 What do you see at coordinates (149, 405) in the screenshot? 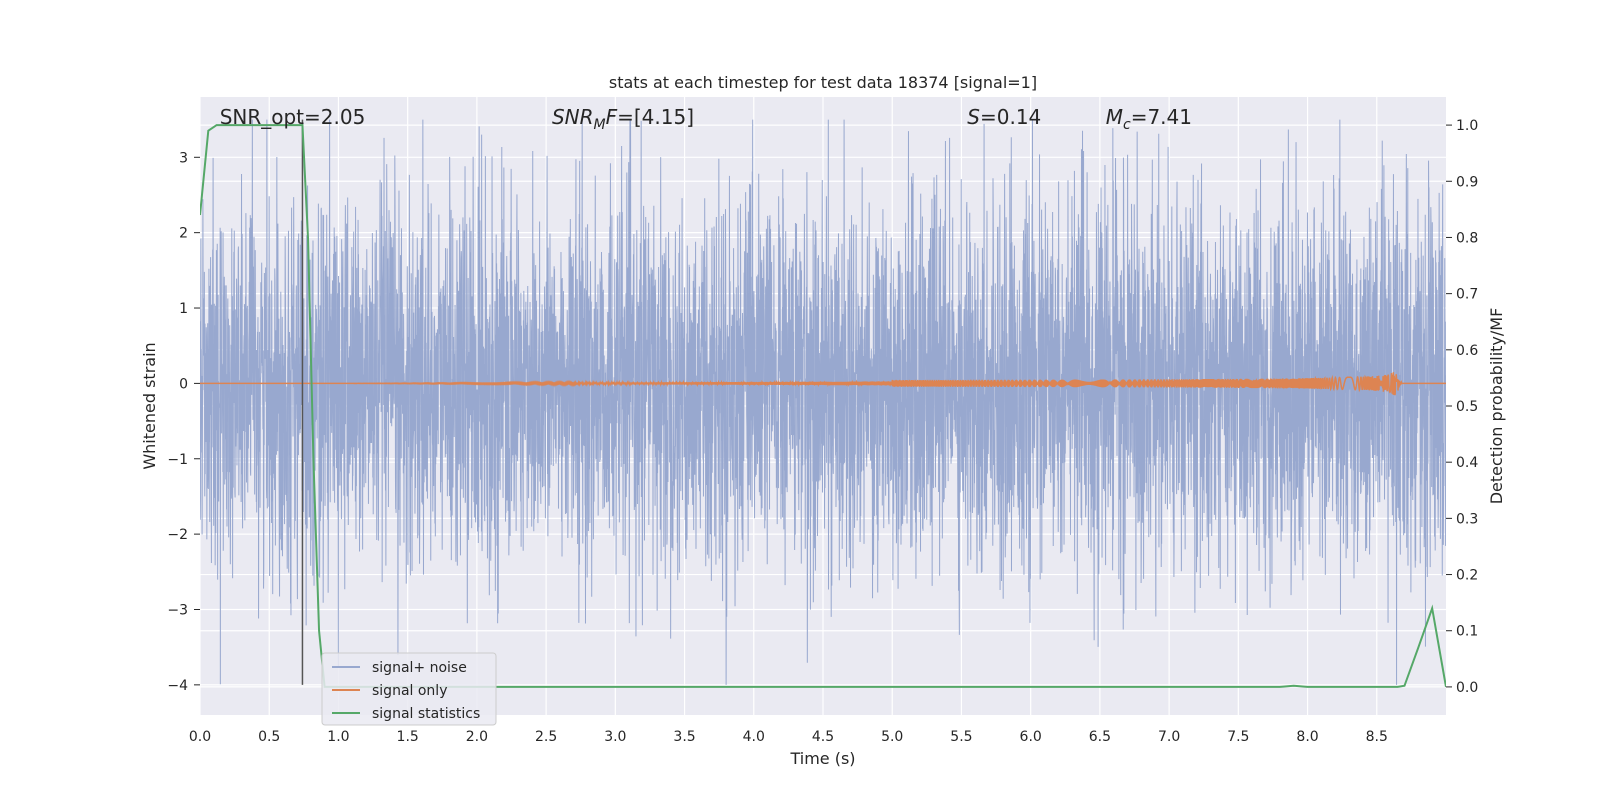
I see `y-axis-title: Whitened strain` at bounding box center [149, 405].